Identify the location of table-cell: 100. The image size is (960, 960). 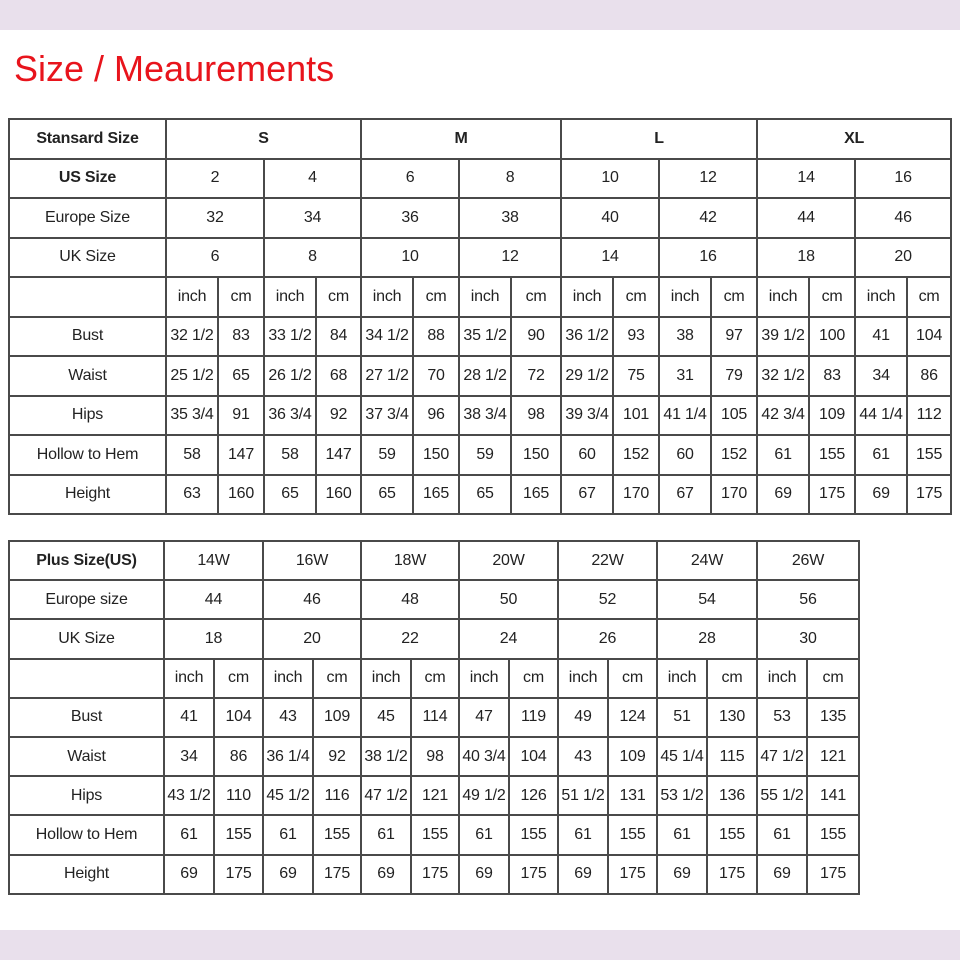
(832, 336).